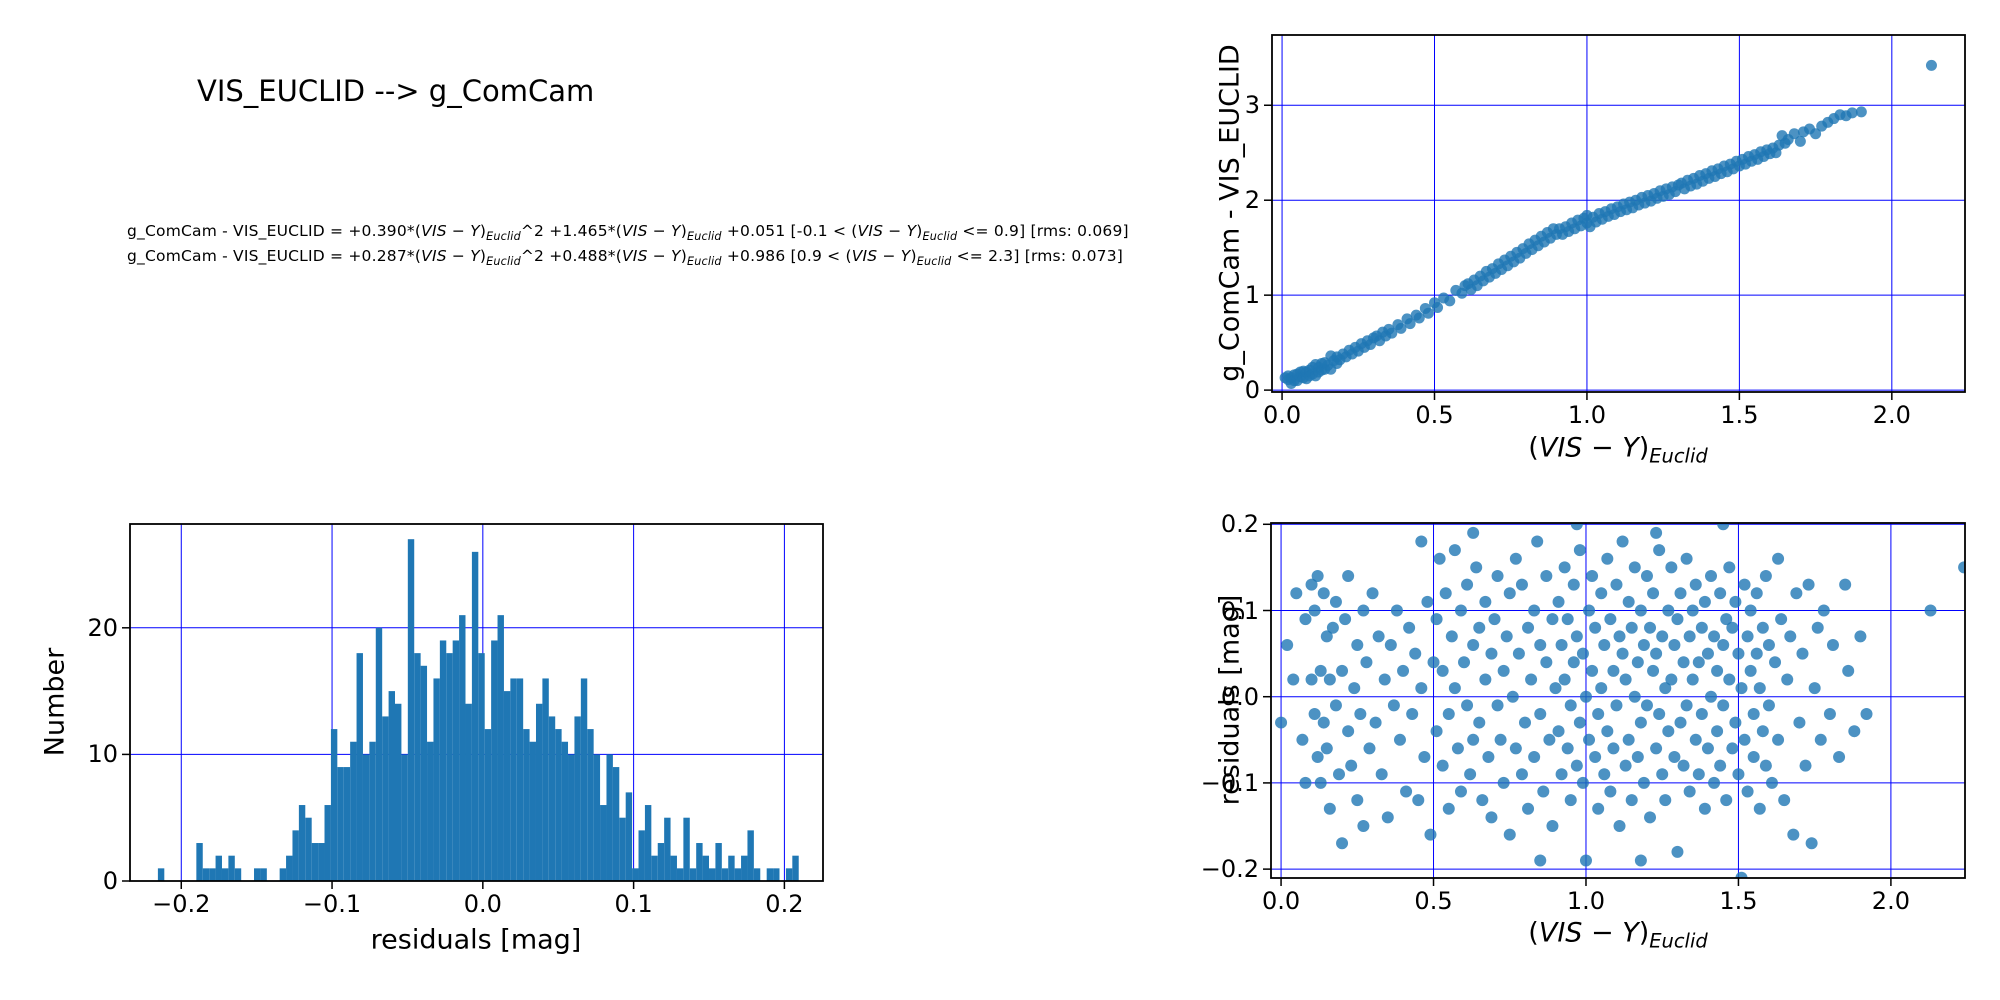 The width and height of the screenshot is (2000, 1000). Describe the element at coordinates (1618, 213) in the screenshot. I see `plot-frame` at that location.